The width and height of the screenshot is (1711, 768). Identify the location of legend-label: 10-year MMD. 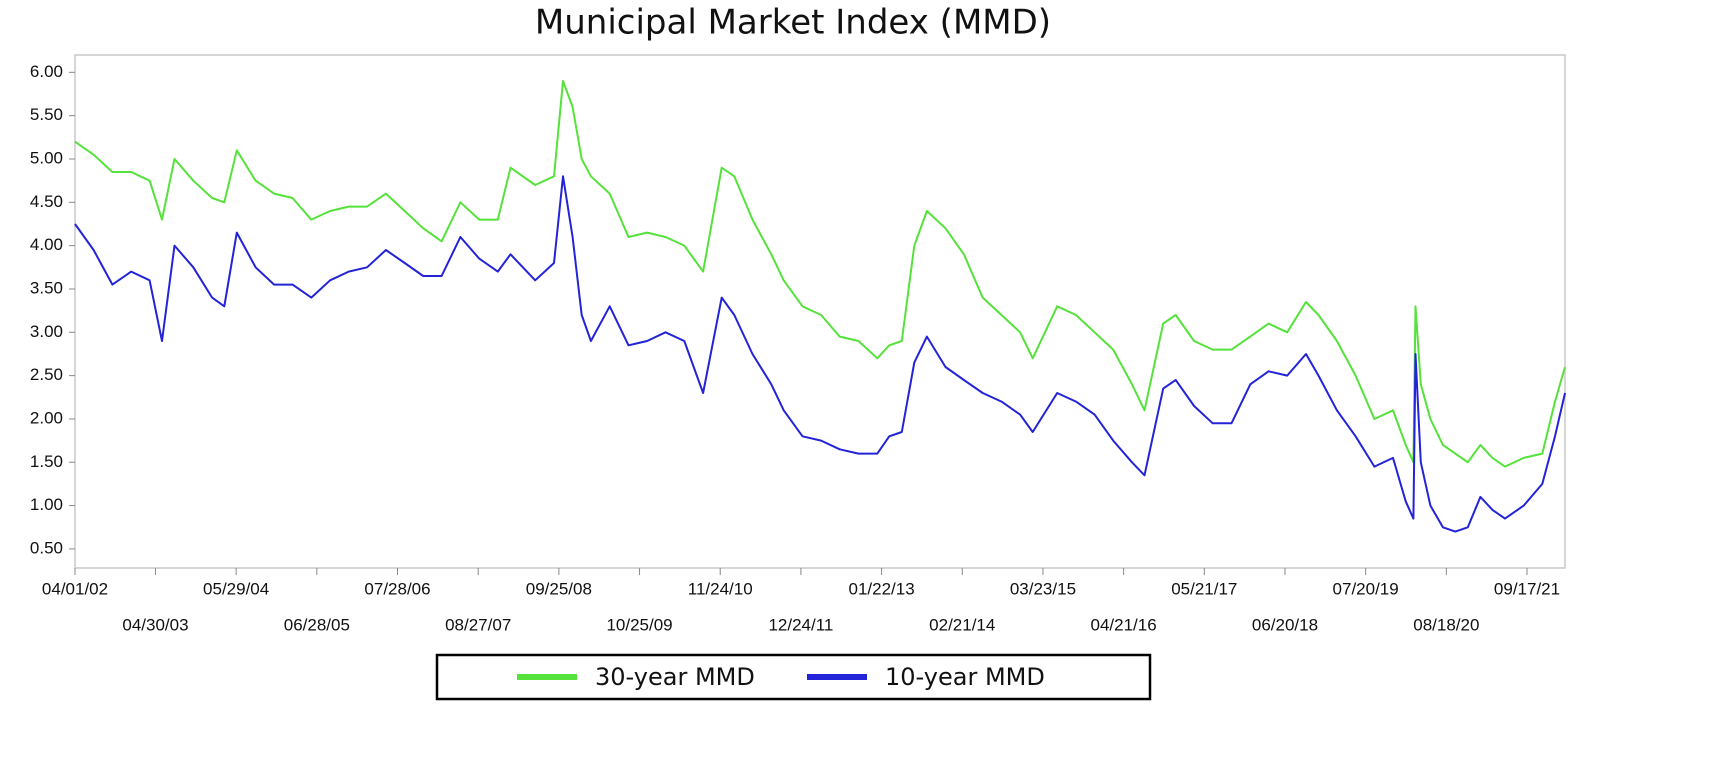
(965, 677).